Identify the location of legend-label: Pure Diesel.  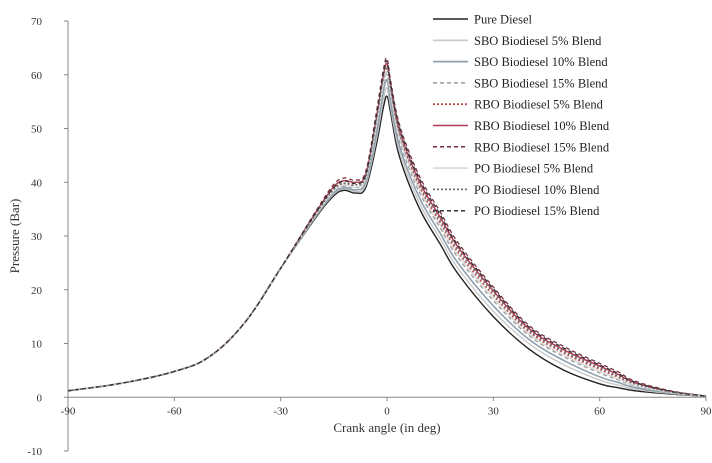
(503, 20).